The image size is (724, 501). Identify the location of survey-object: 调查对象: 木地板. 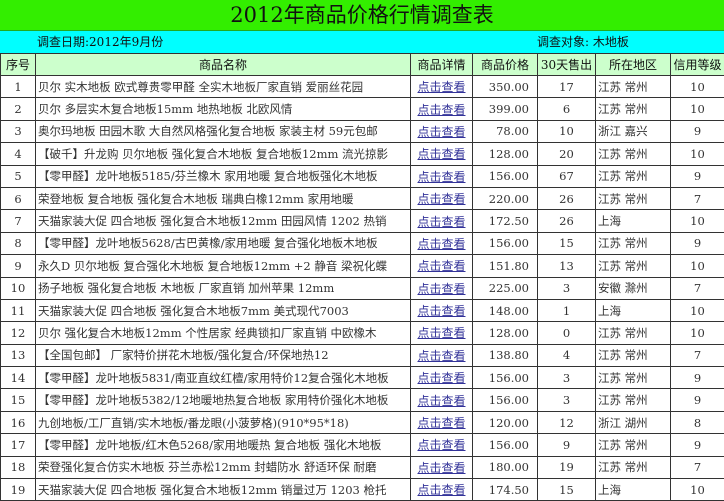
(583, 42).